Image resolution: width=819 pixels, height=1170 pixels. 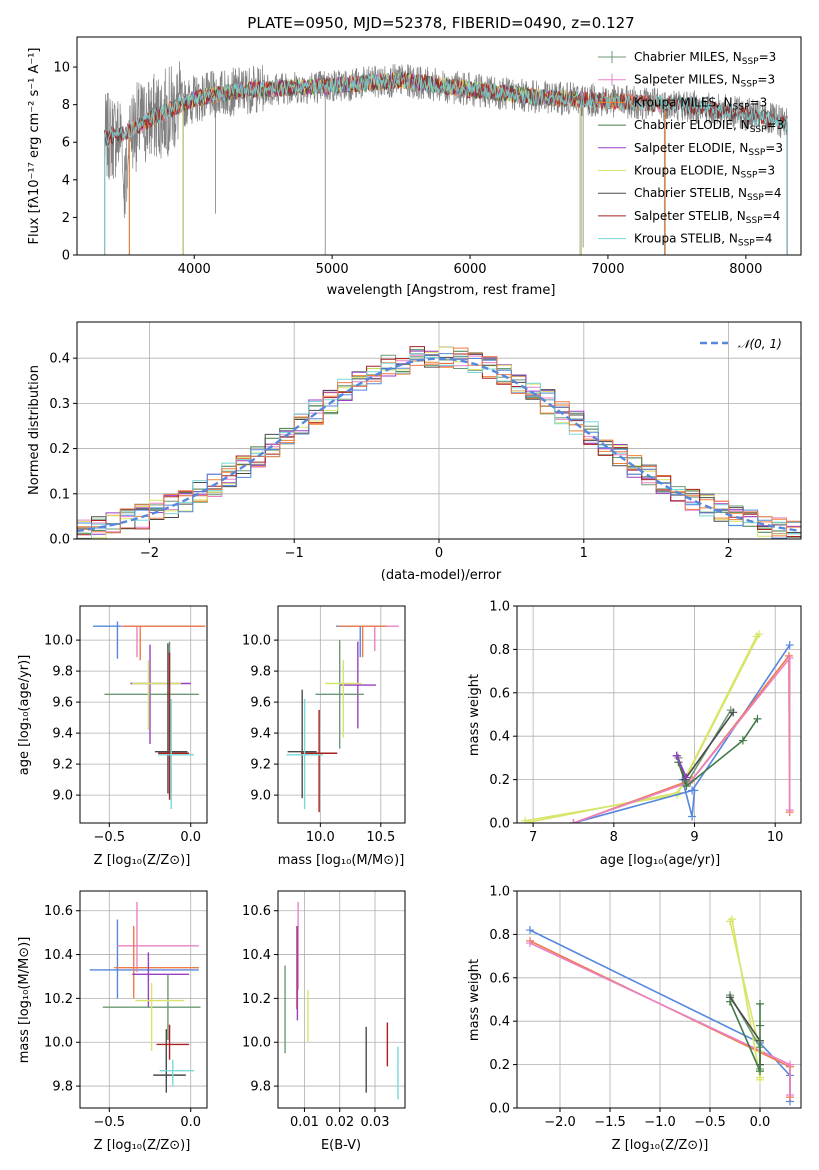 I want to click on x-tick-label: −2, so click(x=149, y=553).